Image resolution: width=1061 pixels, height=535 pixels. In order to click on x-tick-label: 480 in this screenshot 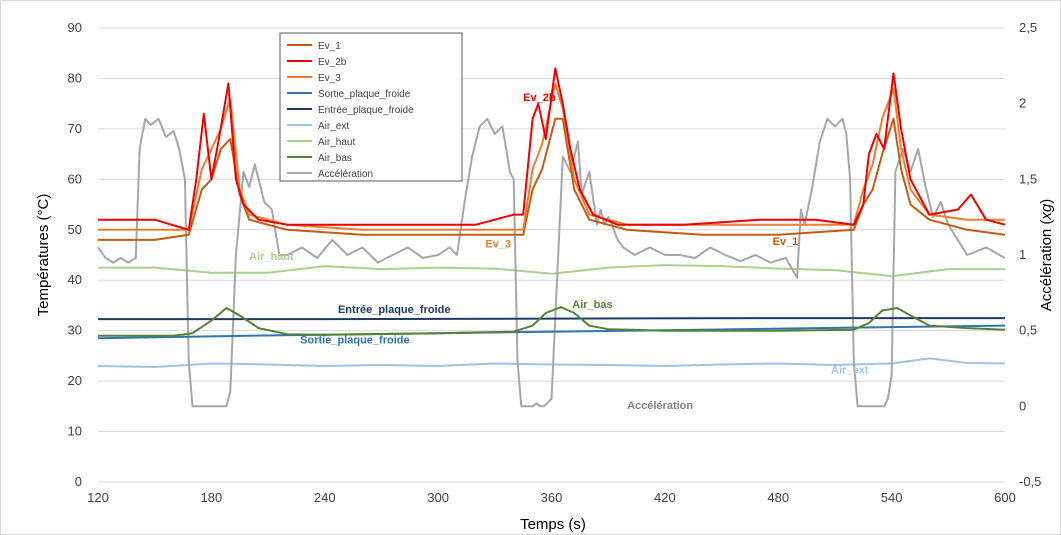, I will do `click(778, 497)`.